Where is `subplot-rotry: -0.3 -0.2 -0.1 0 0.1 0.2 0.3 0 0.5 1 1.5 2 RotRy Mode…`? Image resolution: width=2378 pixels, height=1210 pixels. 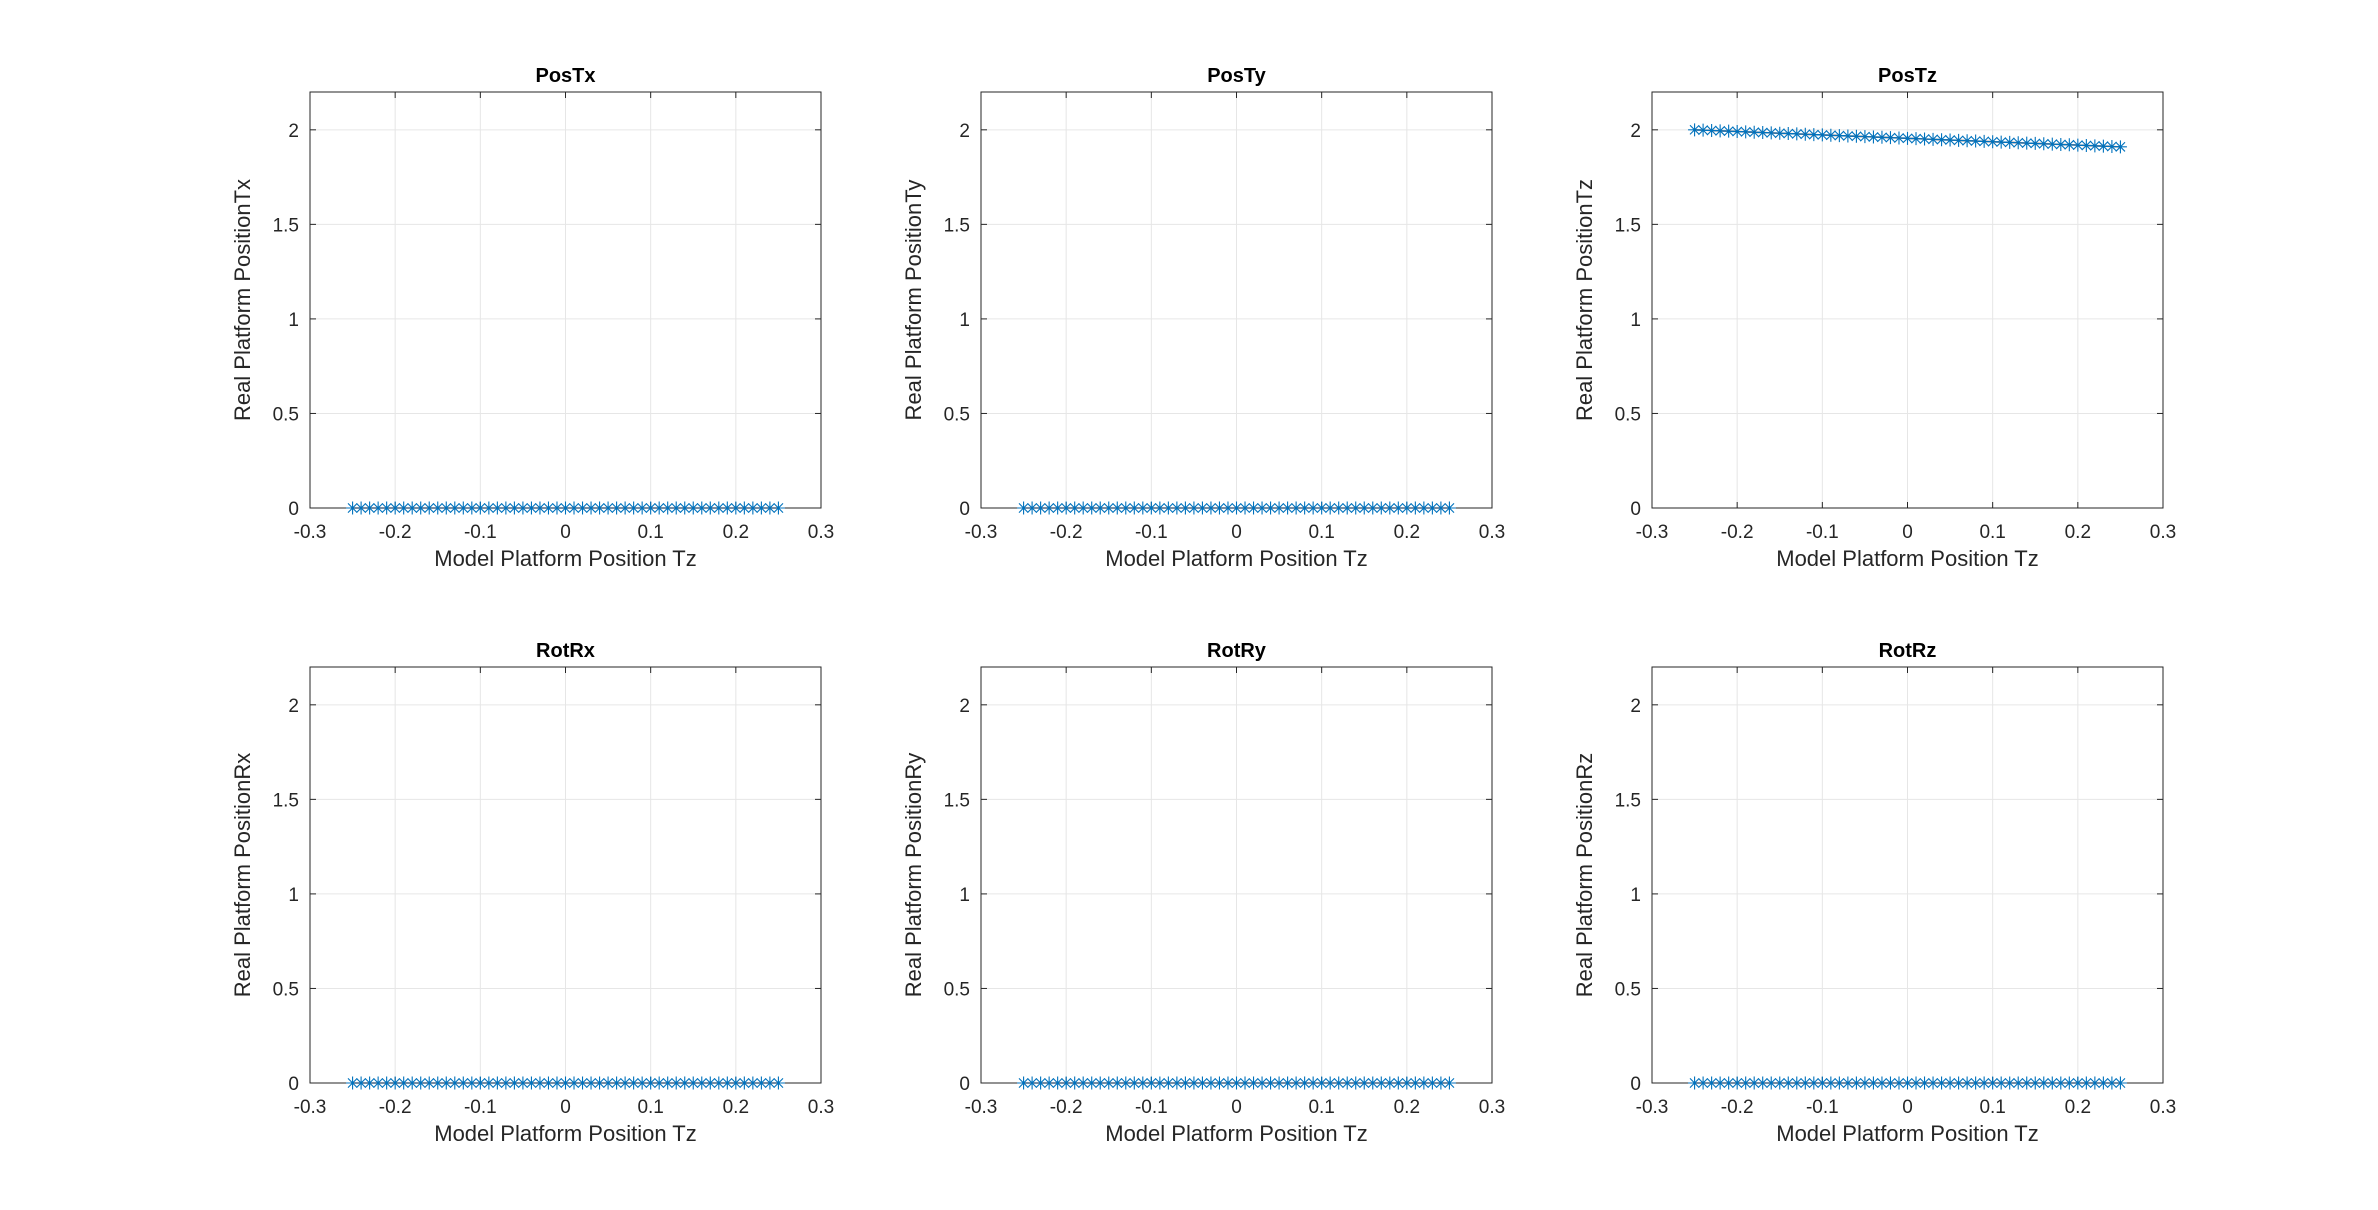 subplot-rotry: -0.3 -0.2 -0.1 0 0.1 0.2 0.3 0 0.5 1 1.5 2 RotRy Mode… is located at coordinates (1203, 893).